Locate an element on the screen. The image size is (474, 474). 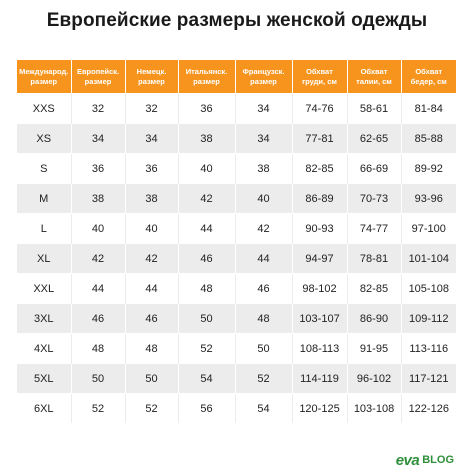
header-german-size: Немецк. размер is located at coordinates (151, 77).